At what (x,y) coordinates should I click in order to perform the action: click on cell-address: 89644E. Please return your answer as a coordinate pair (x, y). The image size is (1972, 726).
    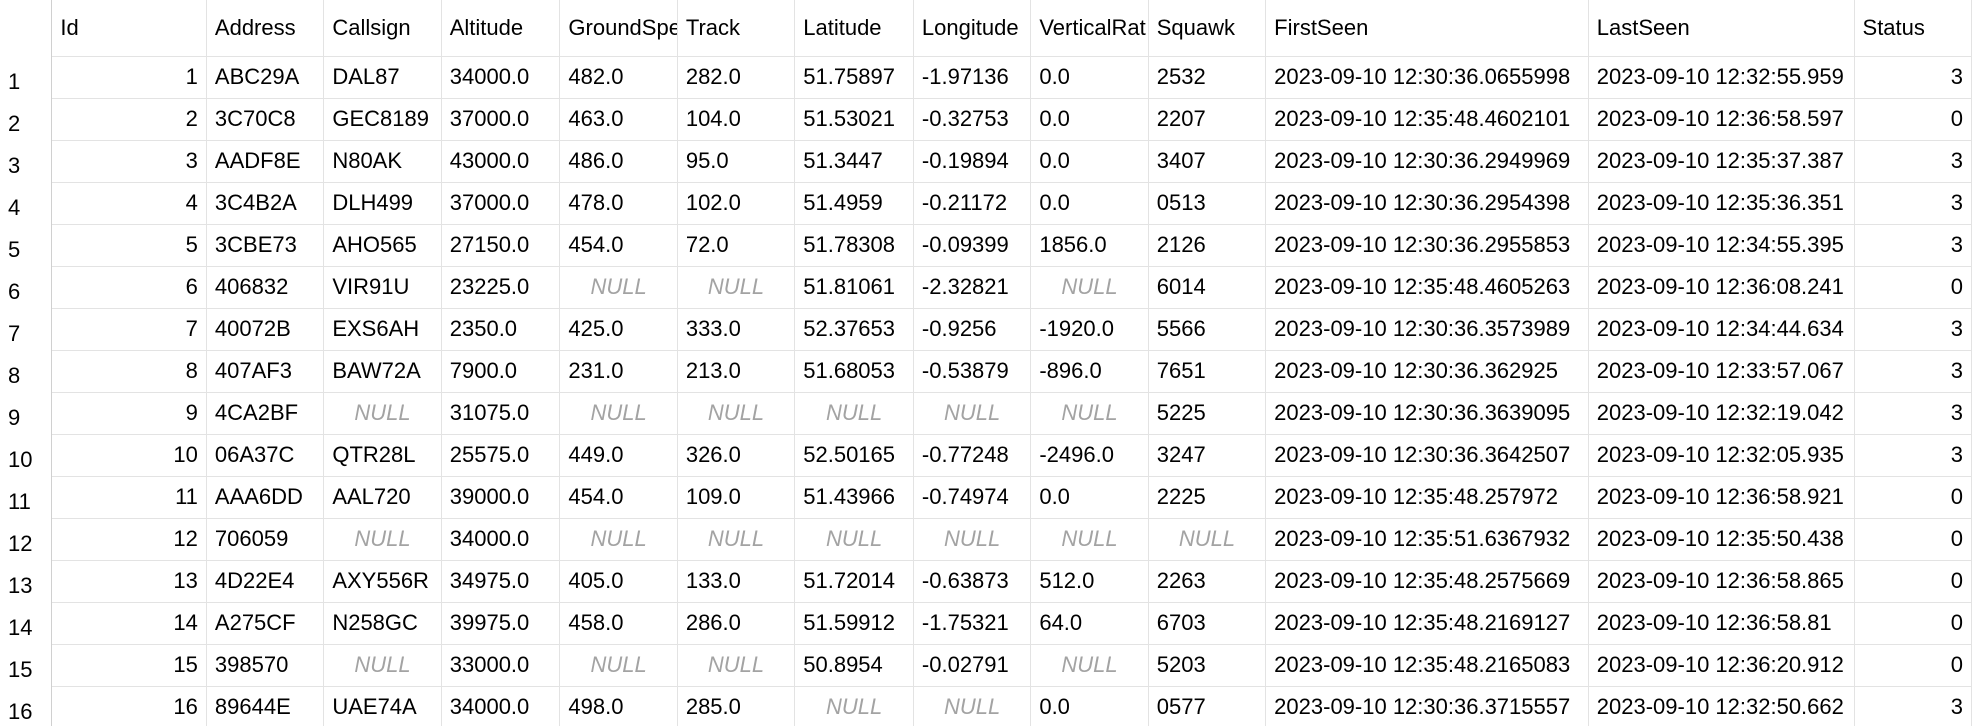
    Looking at the image, I should click on (265, 706).